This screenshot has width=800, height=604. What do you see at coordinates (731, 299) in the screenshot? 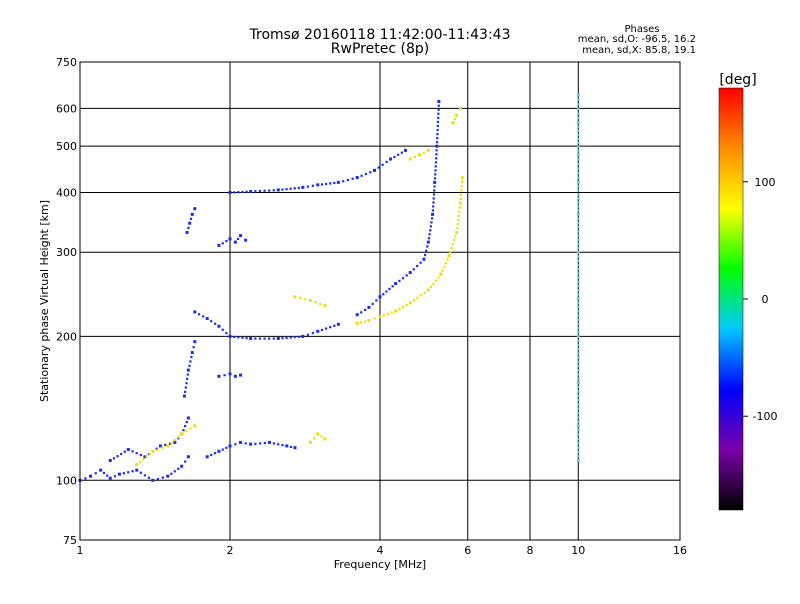
I see `colorbar` at bounding box center [731, 299].